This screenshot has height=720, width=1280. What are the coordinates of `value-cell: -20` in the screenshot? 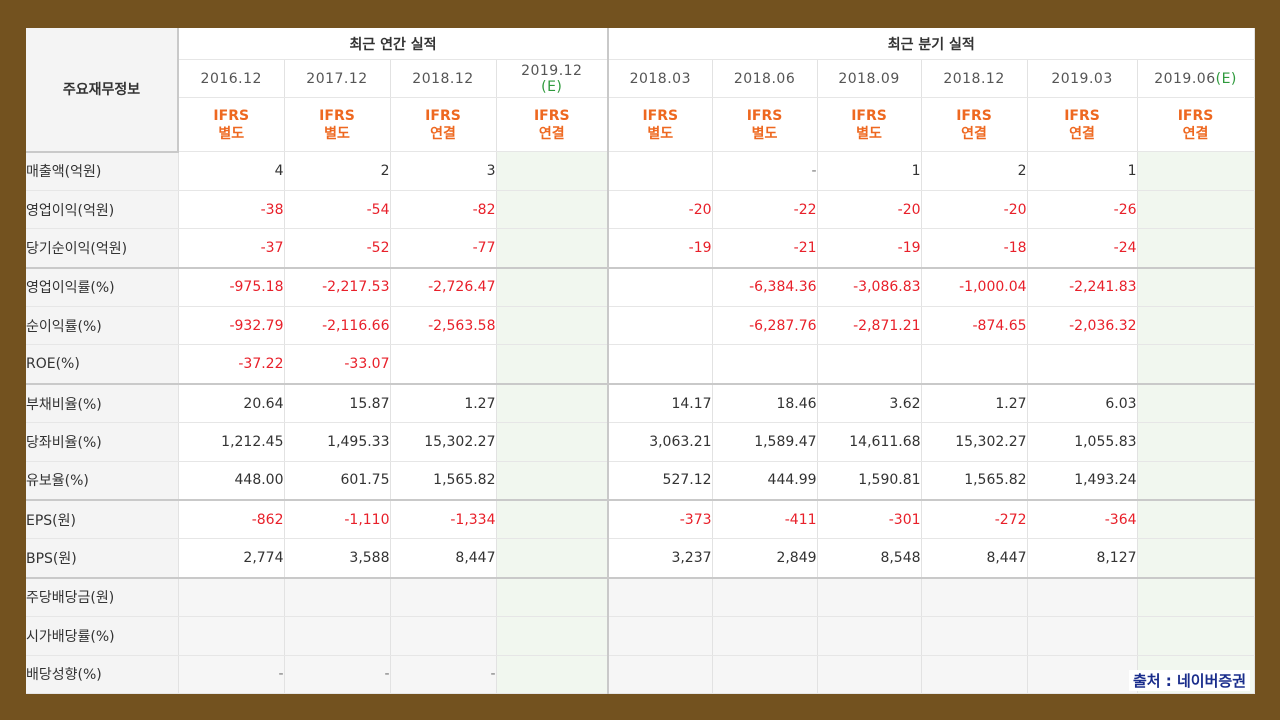 It's located at (974, 210).